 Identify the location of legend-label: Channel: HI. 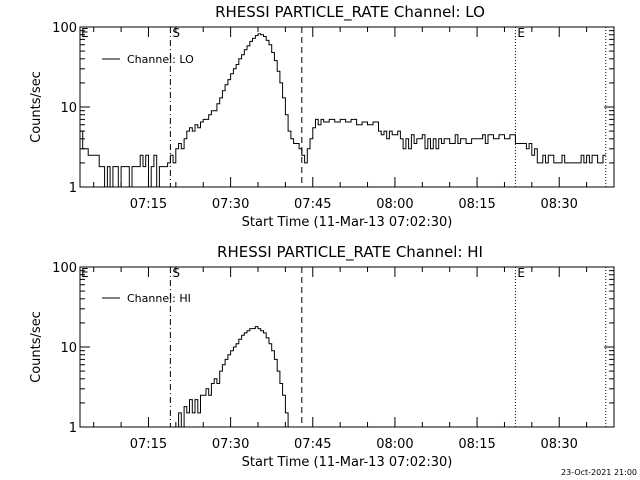
(159, 298).